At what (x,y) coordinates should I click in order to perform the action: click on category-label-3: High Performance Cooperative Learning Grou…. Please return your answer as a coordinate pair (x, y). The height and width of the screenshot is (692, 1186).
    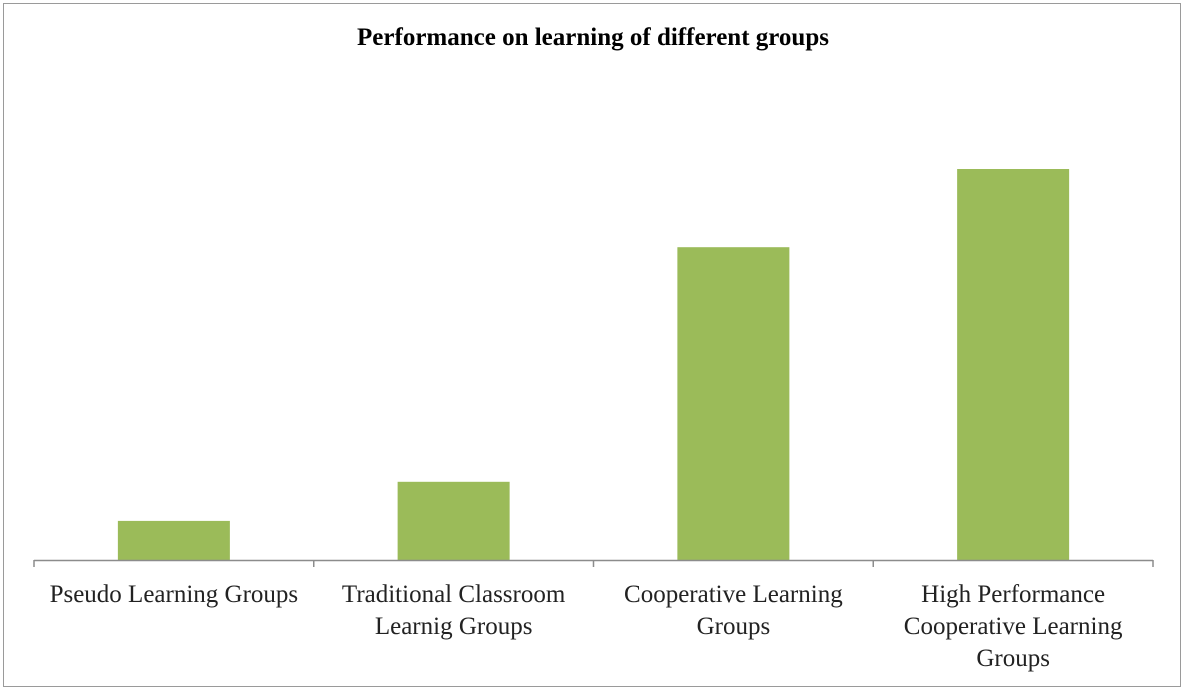
    Looking at the image, I should click on (1013, 626).